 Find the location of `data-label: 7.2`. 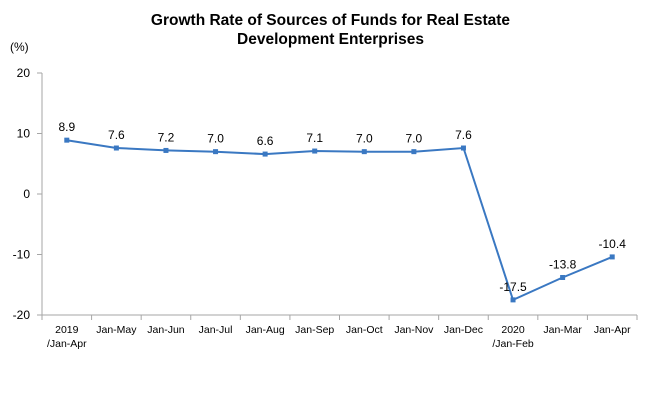

data-label: 7.2 is located at coordinates (166, 137).